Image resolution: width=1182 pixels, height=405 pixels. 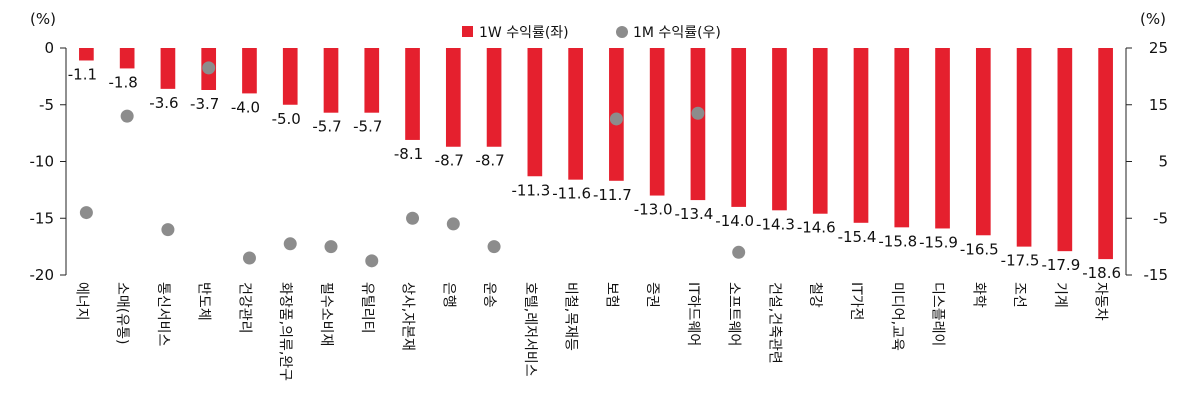 What do you see at coordinates (652, 295) in the screenshot?
I see `category-label: 증권` at bounding box center [652, 295].